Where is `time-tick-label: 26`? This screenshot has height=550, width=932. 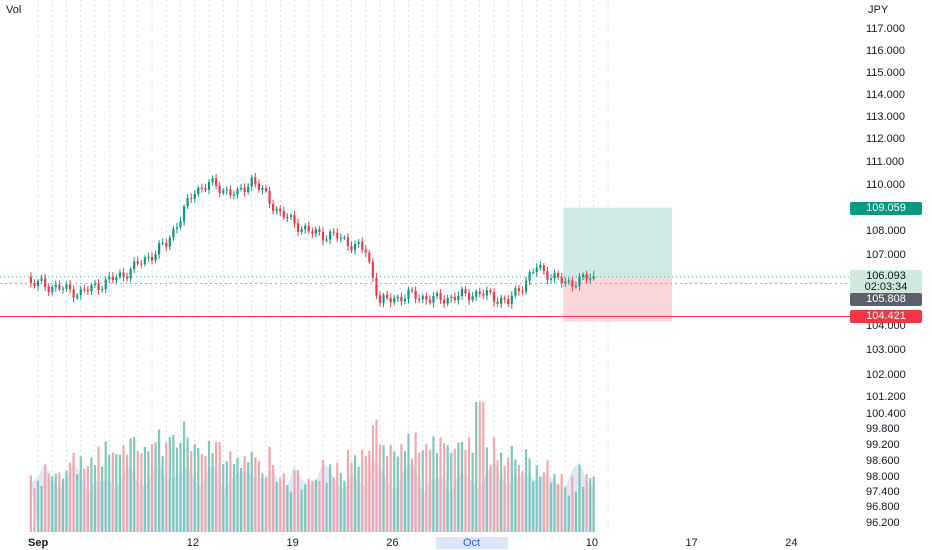
time-tick-label: 26 is located at coordinates (392, 543).